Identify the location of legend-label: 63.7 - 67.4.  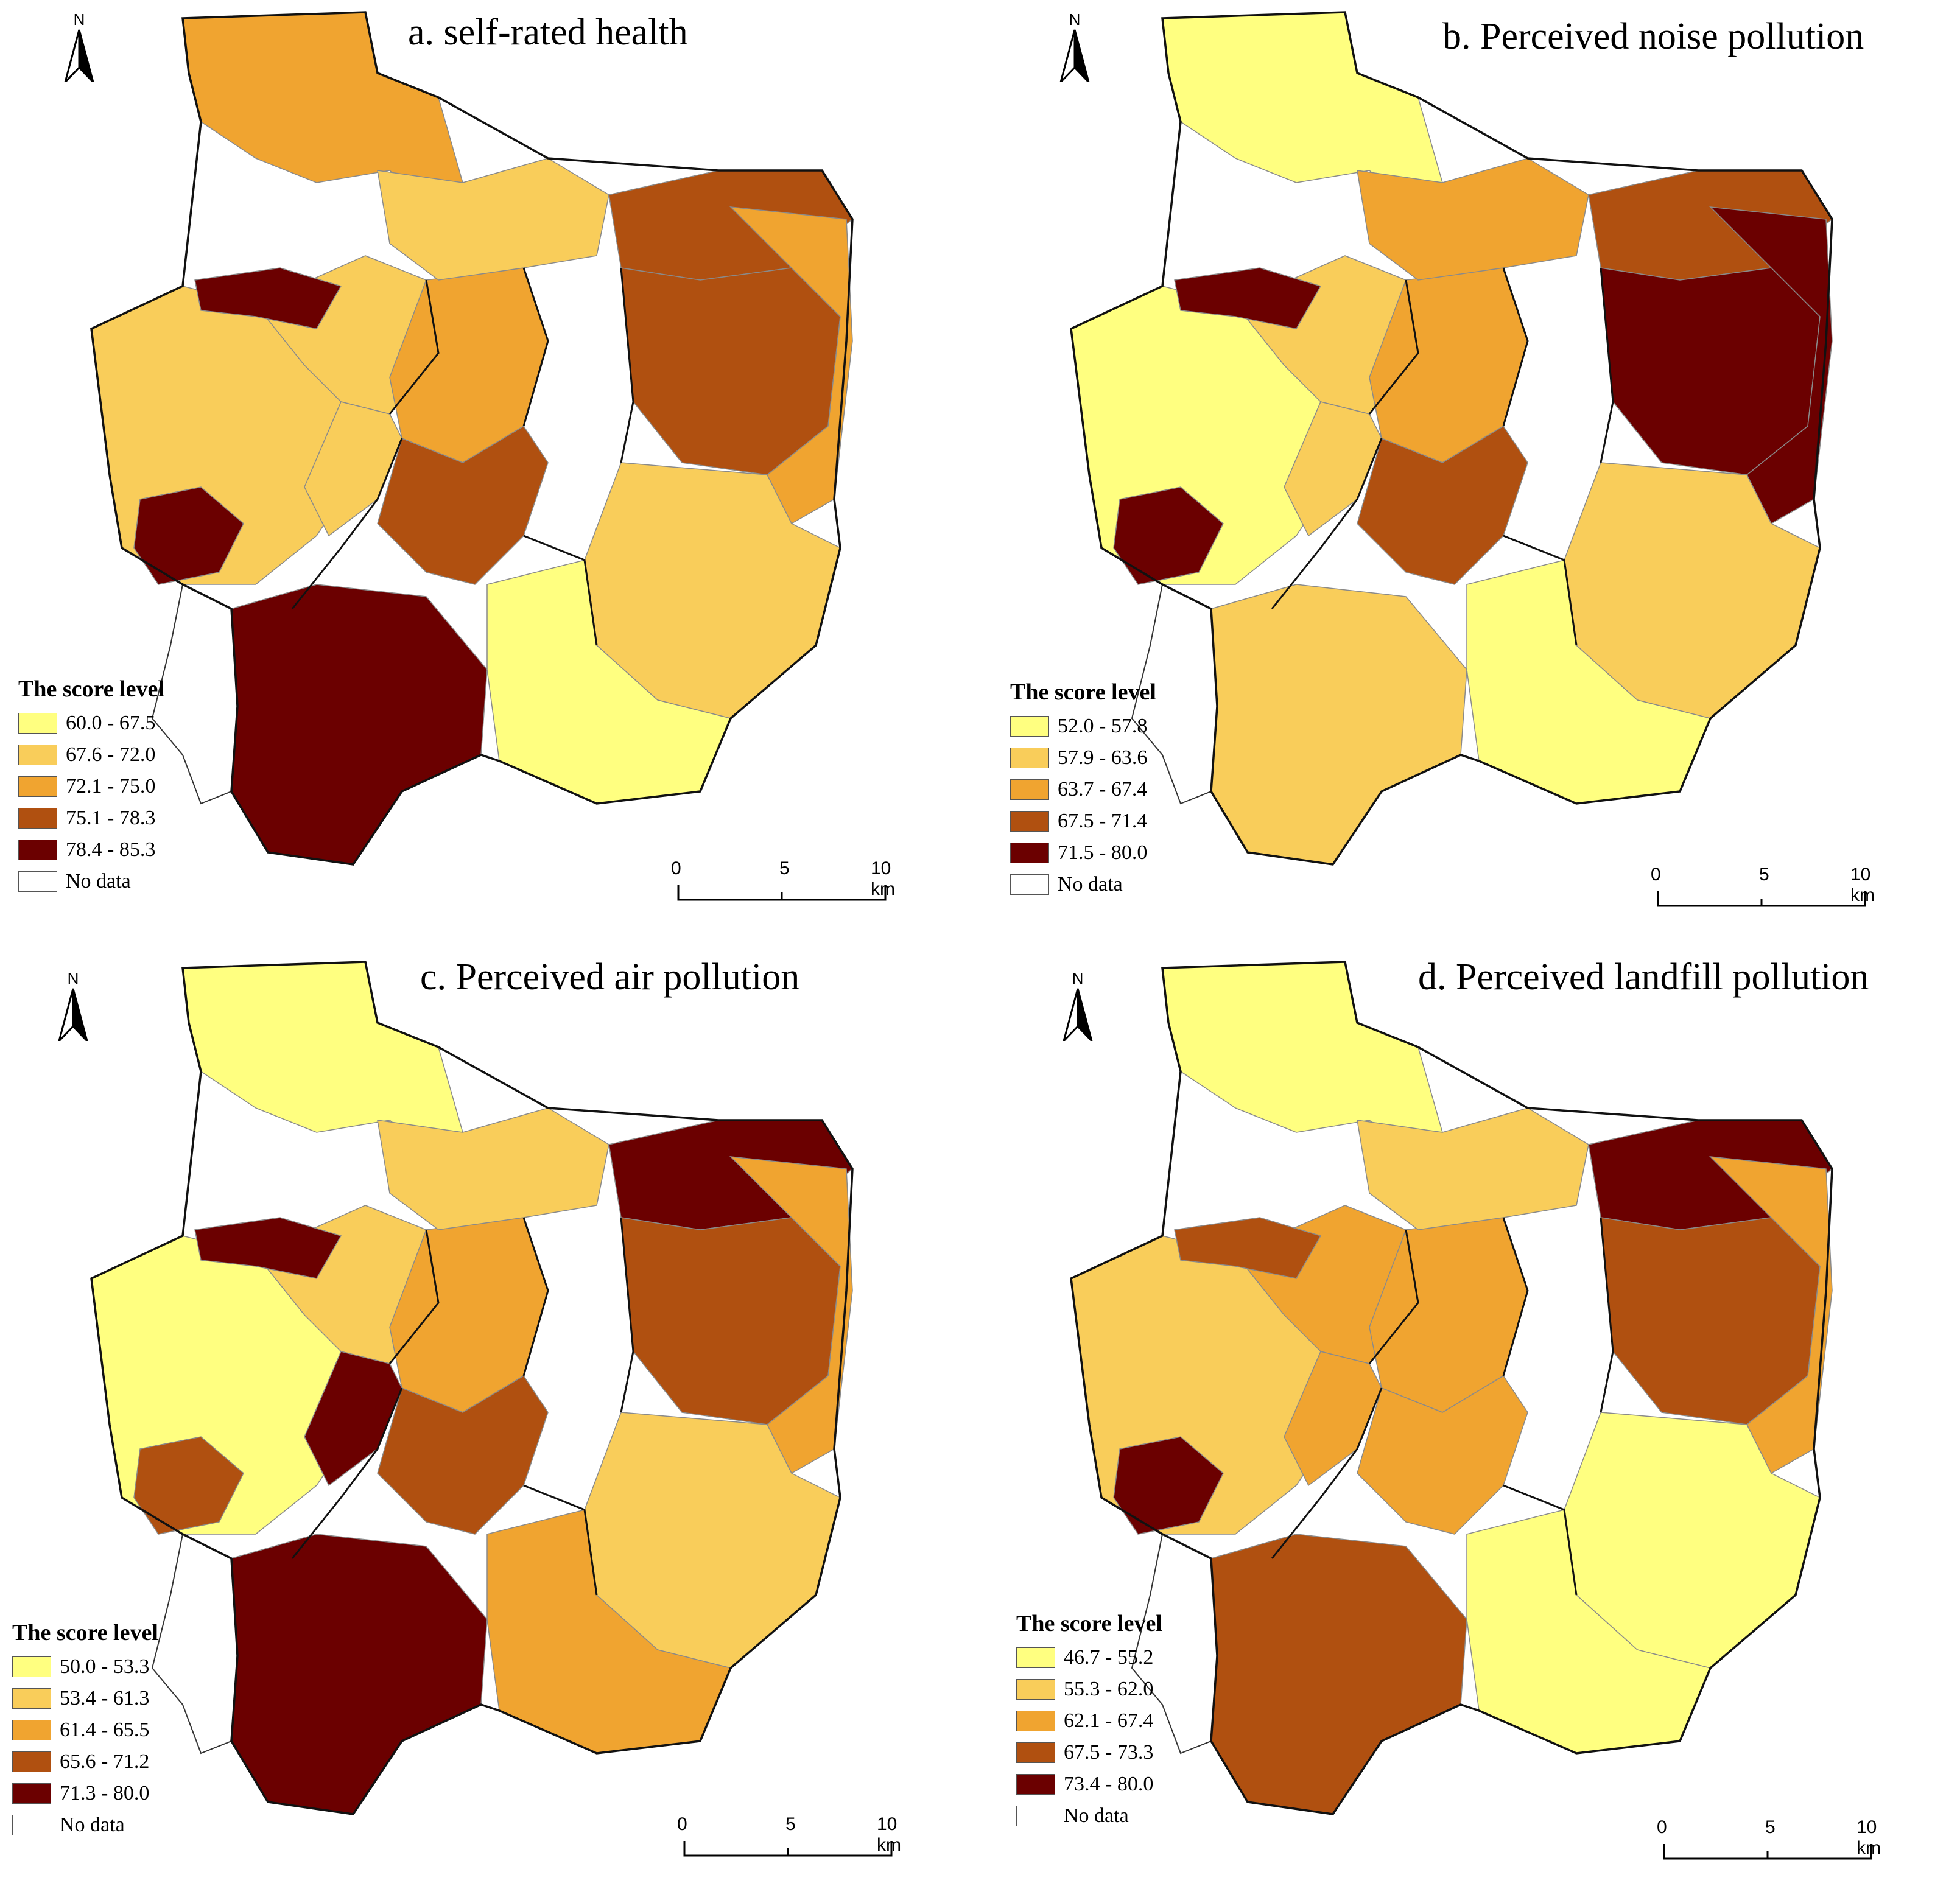
(1103, 789).